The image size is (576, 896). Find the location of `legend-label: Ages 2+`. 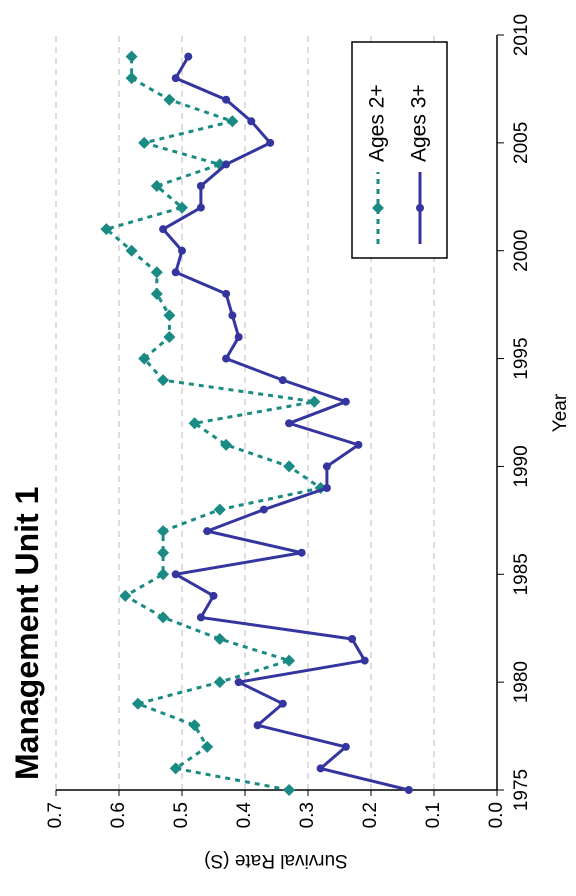

legend-label: Ages 2+ is located at coordinates (377, 123).